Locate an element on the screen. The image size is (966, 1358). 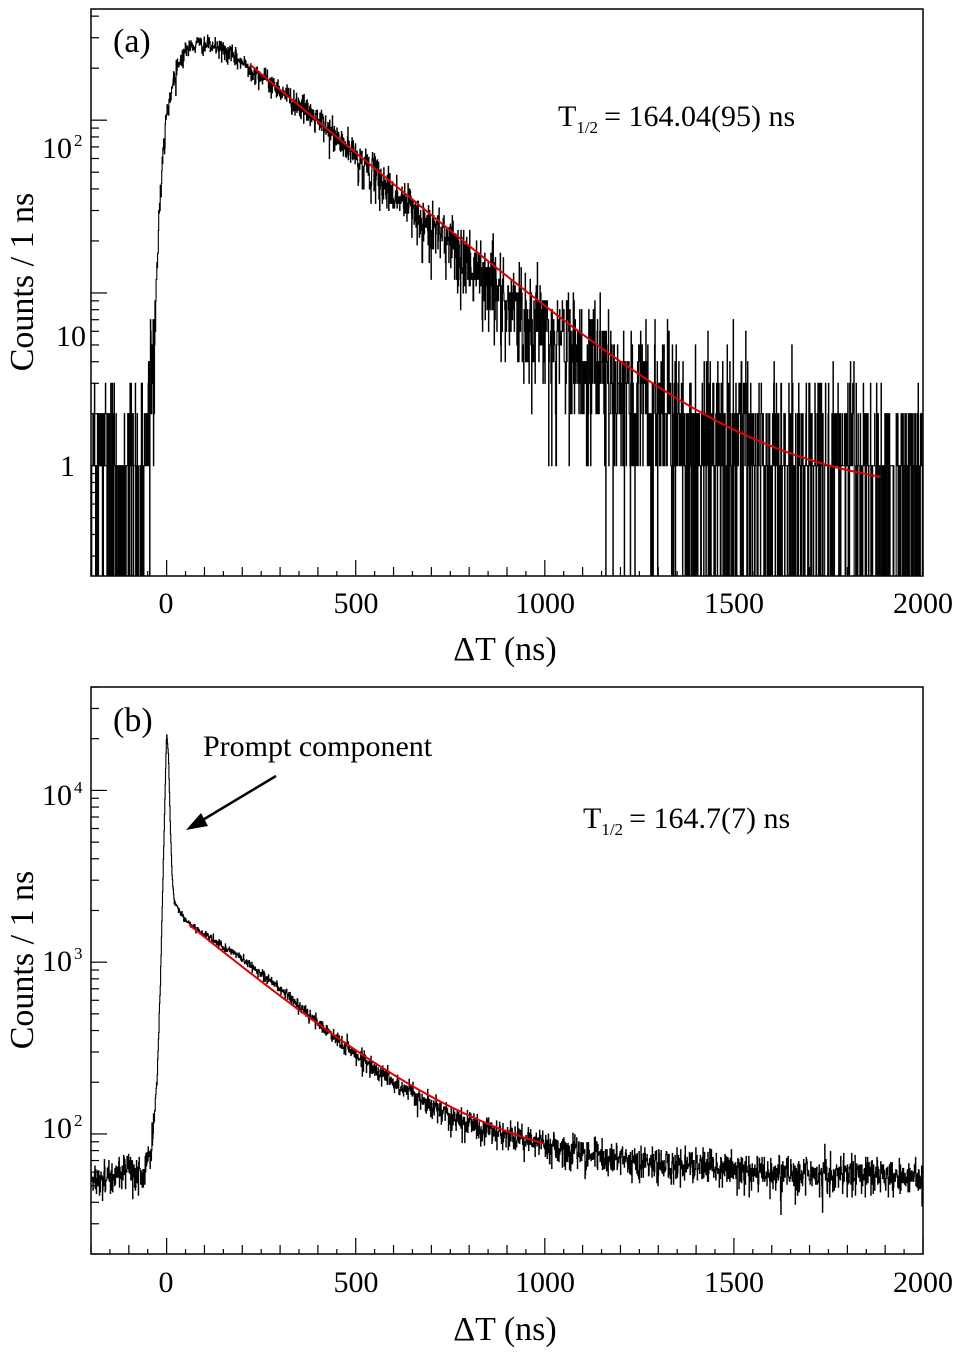
y-tick-exponent-a-100: 2 is located at coordinates (78, 140).